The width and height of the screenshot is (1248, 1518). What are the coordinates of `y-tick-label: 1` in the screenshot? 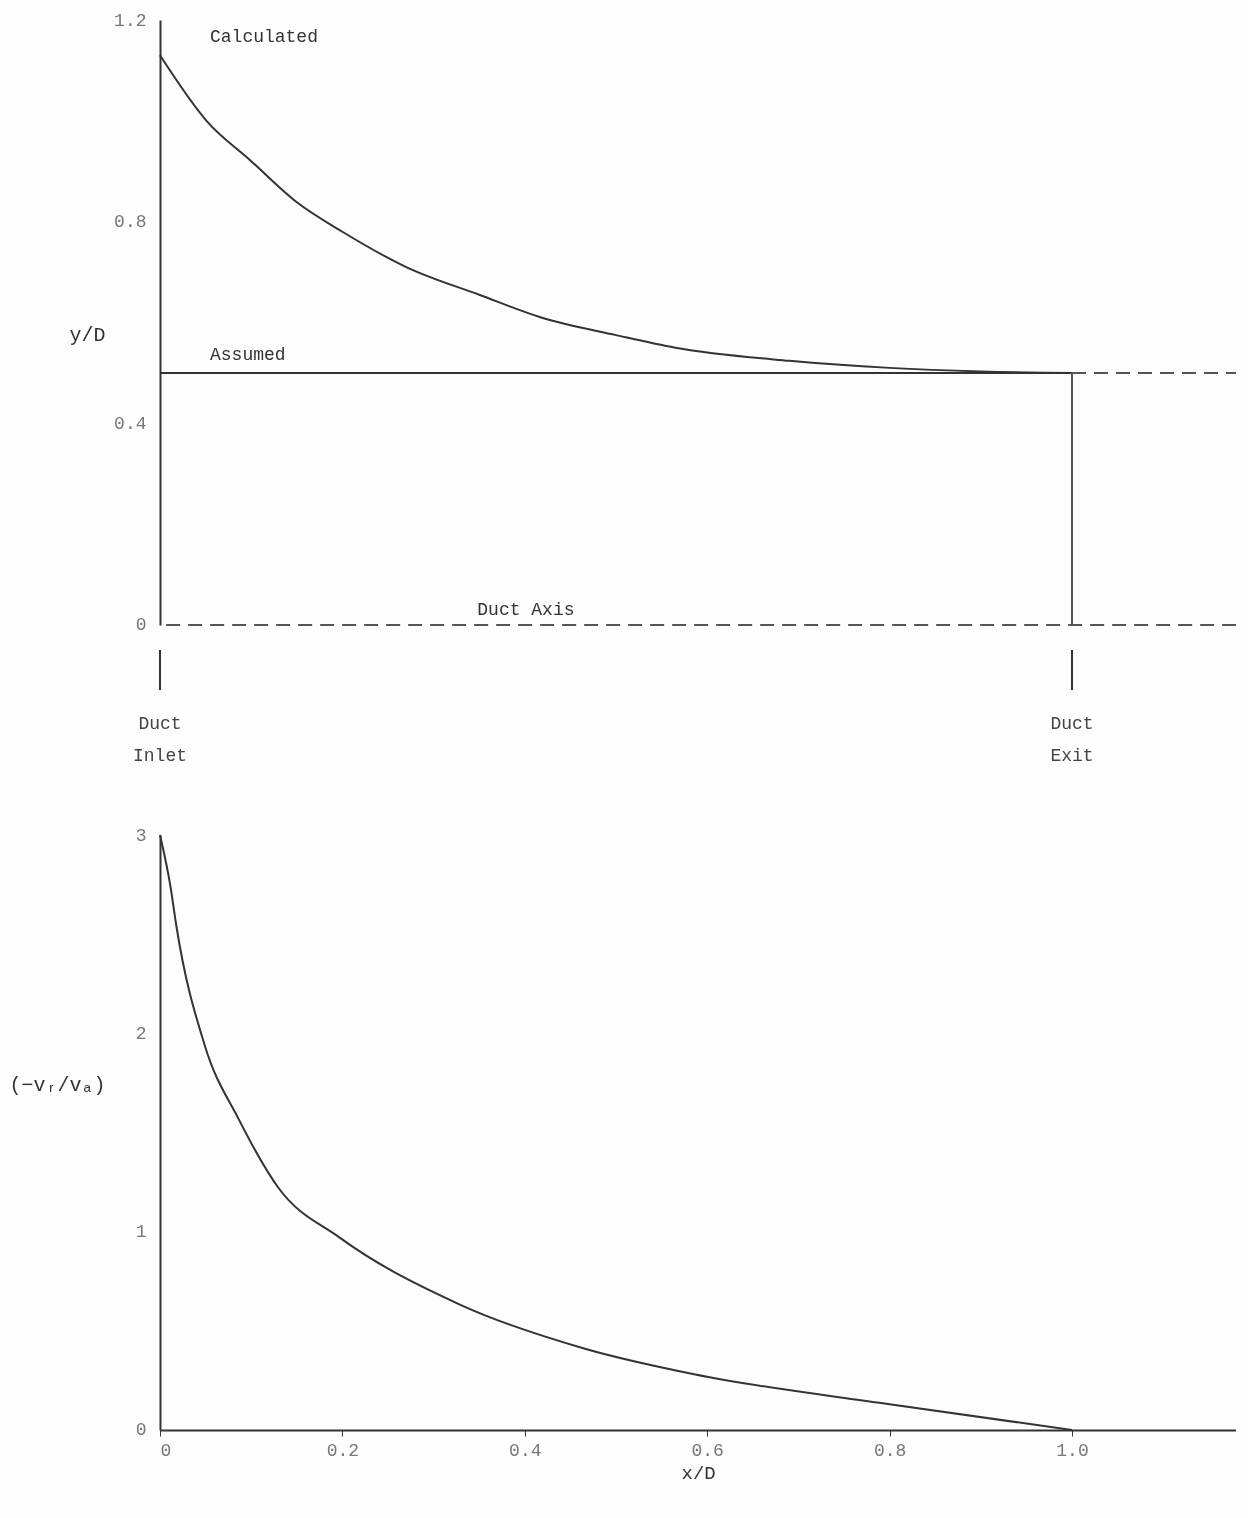 It's located at (141, 1232).